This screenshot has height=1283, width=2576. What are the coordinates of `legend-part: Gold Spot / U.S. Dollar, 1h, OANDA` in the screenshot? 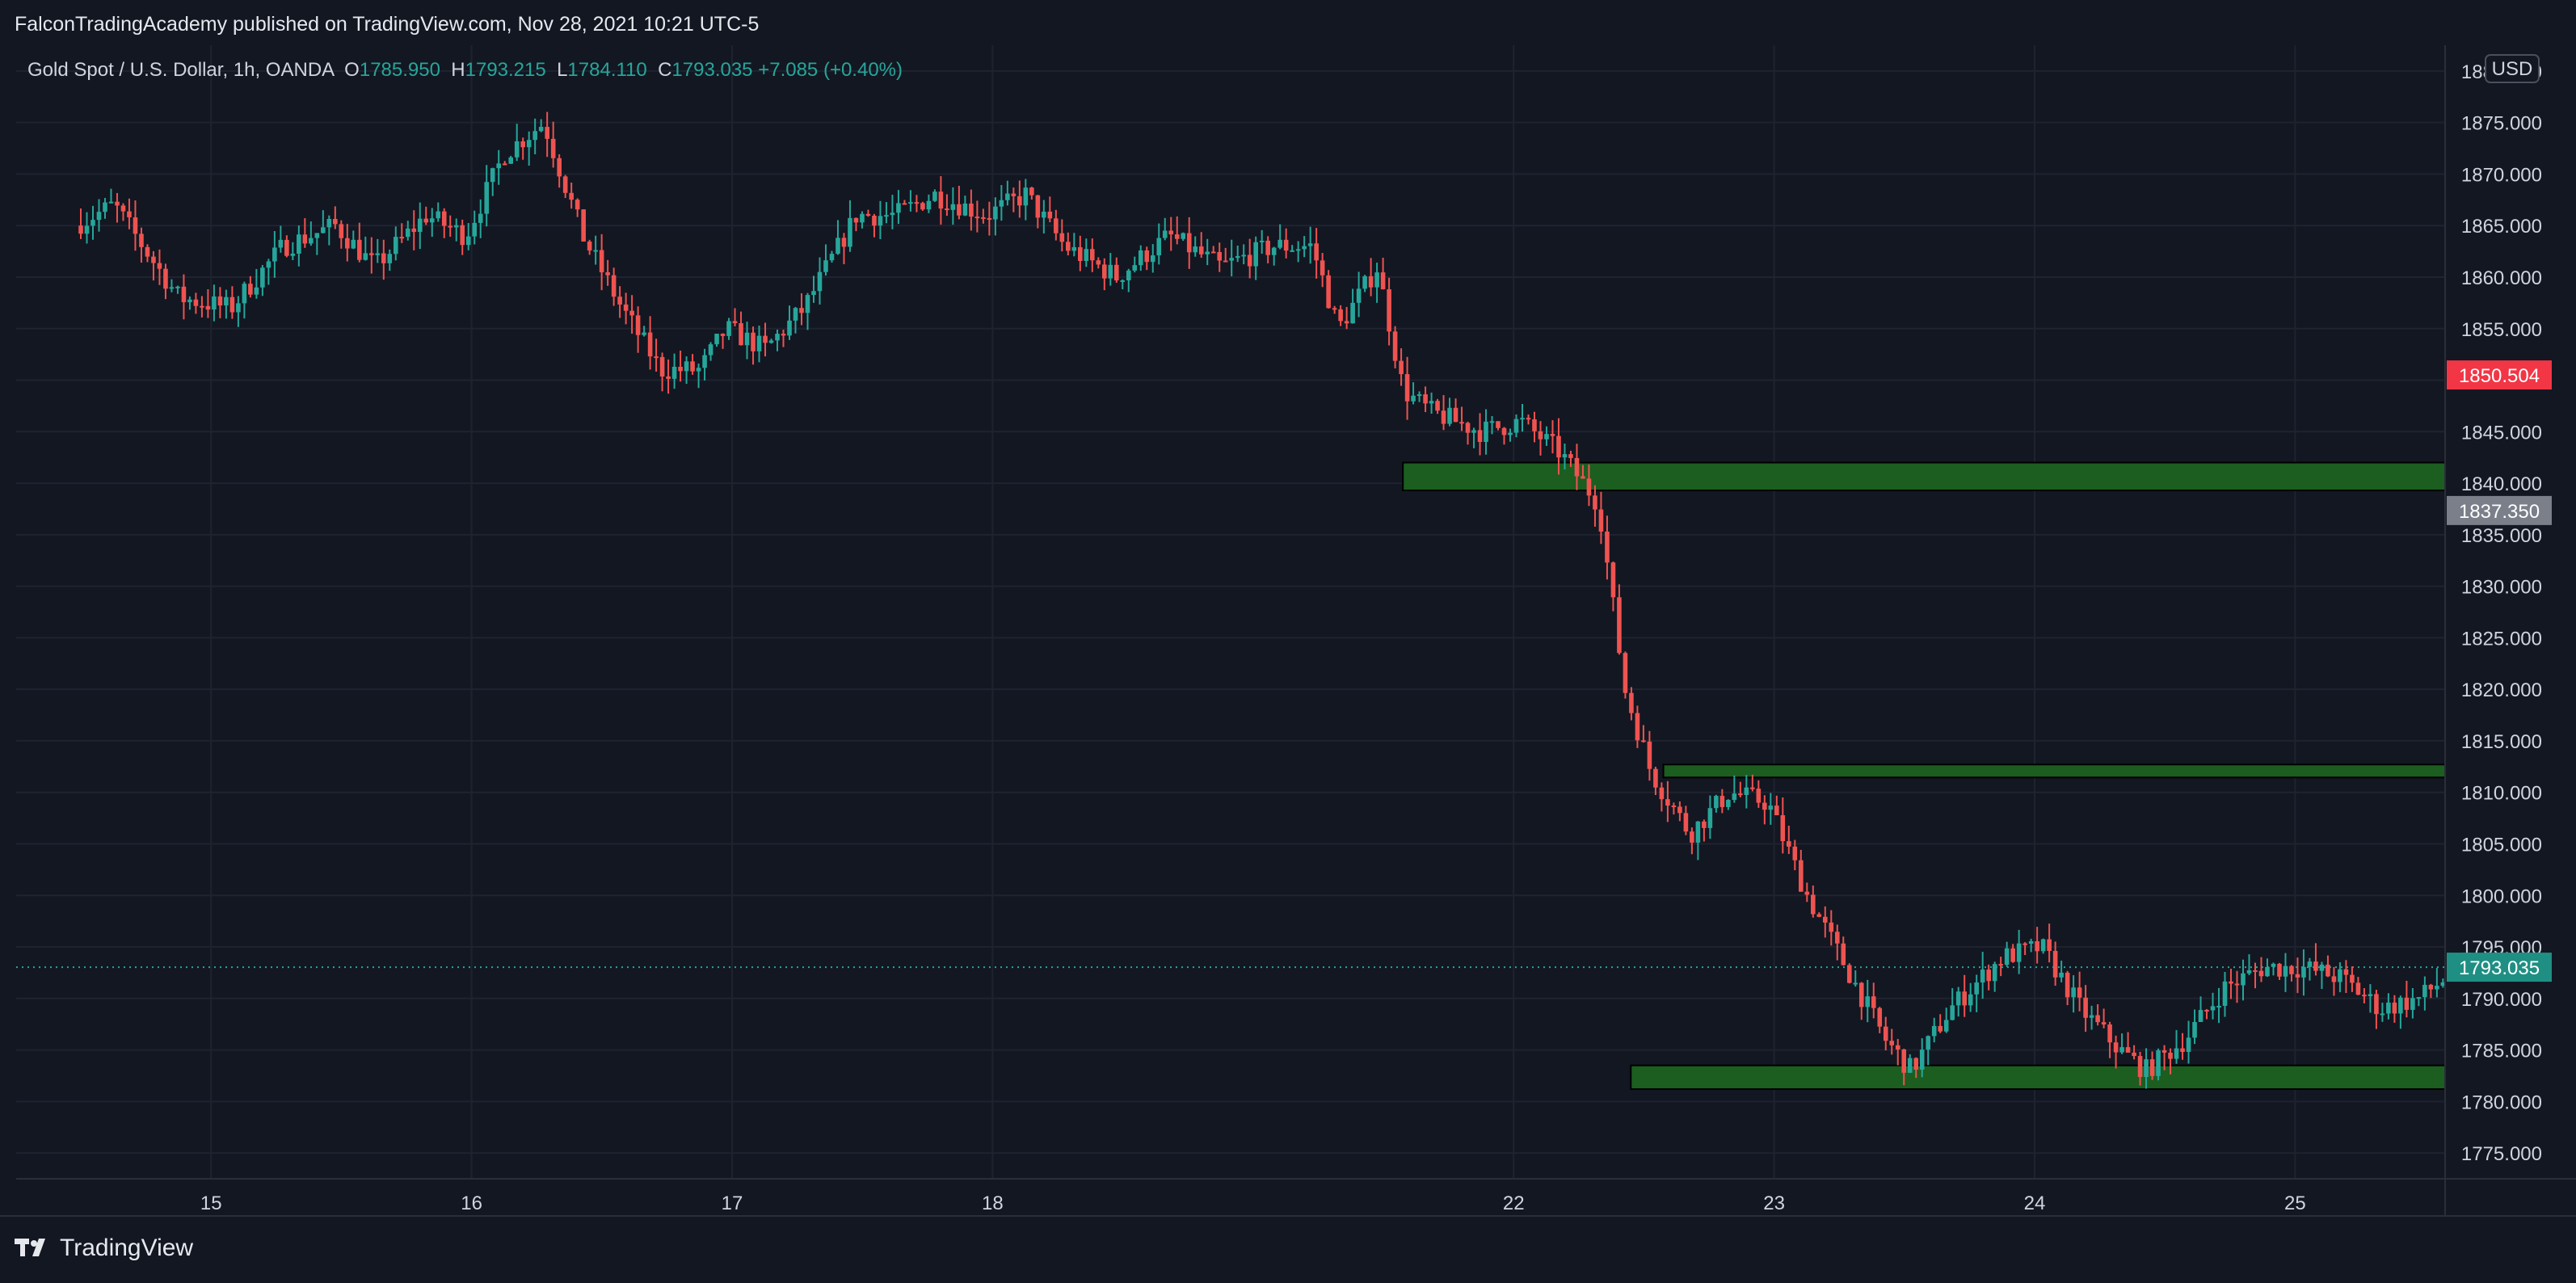 It's located at (185, 70).